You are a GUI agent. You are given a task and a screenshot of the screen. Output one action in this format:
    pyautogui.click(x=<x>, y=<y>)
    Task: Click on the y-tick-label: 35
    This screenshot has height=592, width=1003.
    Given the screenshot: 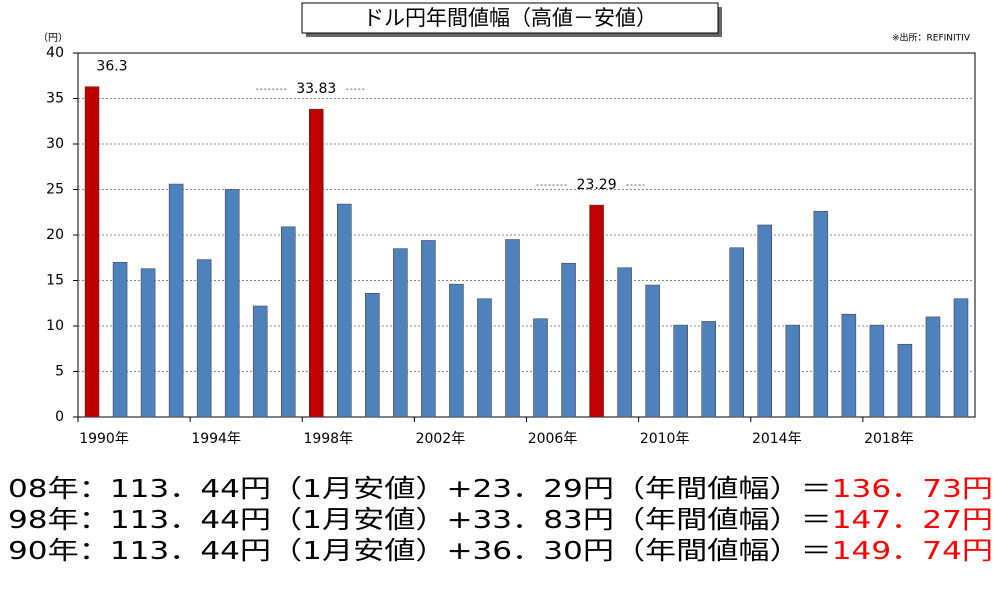 What is the action you would take?
    pyautogui.click(x=55, y=99)
    